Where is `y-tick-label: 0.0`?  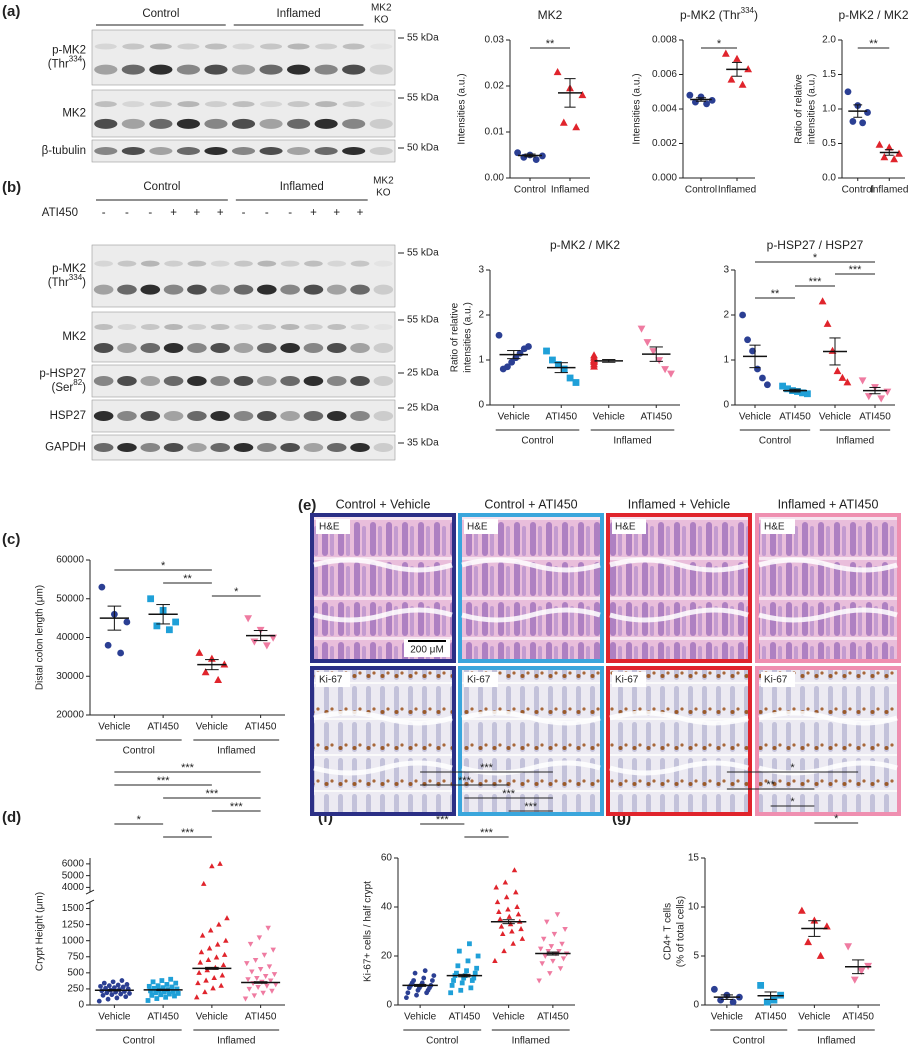 y-tick-label: 0.0 is located at coordinates (829, 178).